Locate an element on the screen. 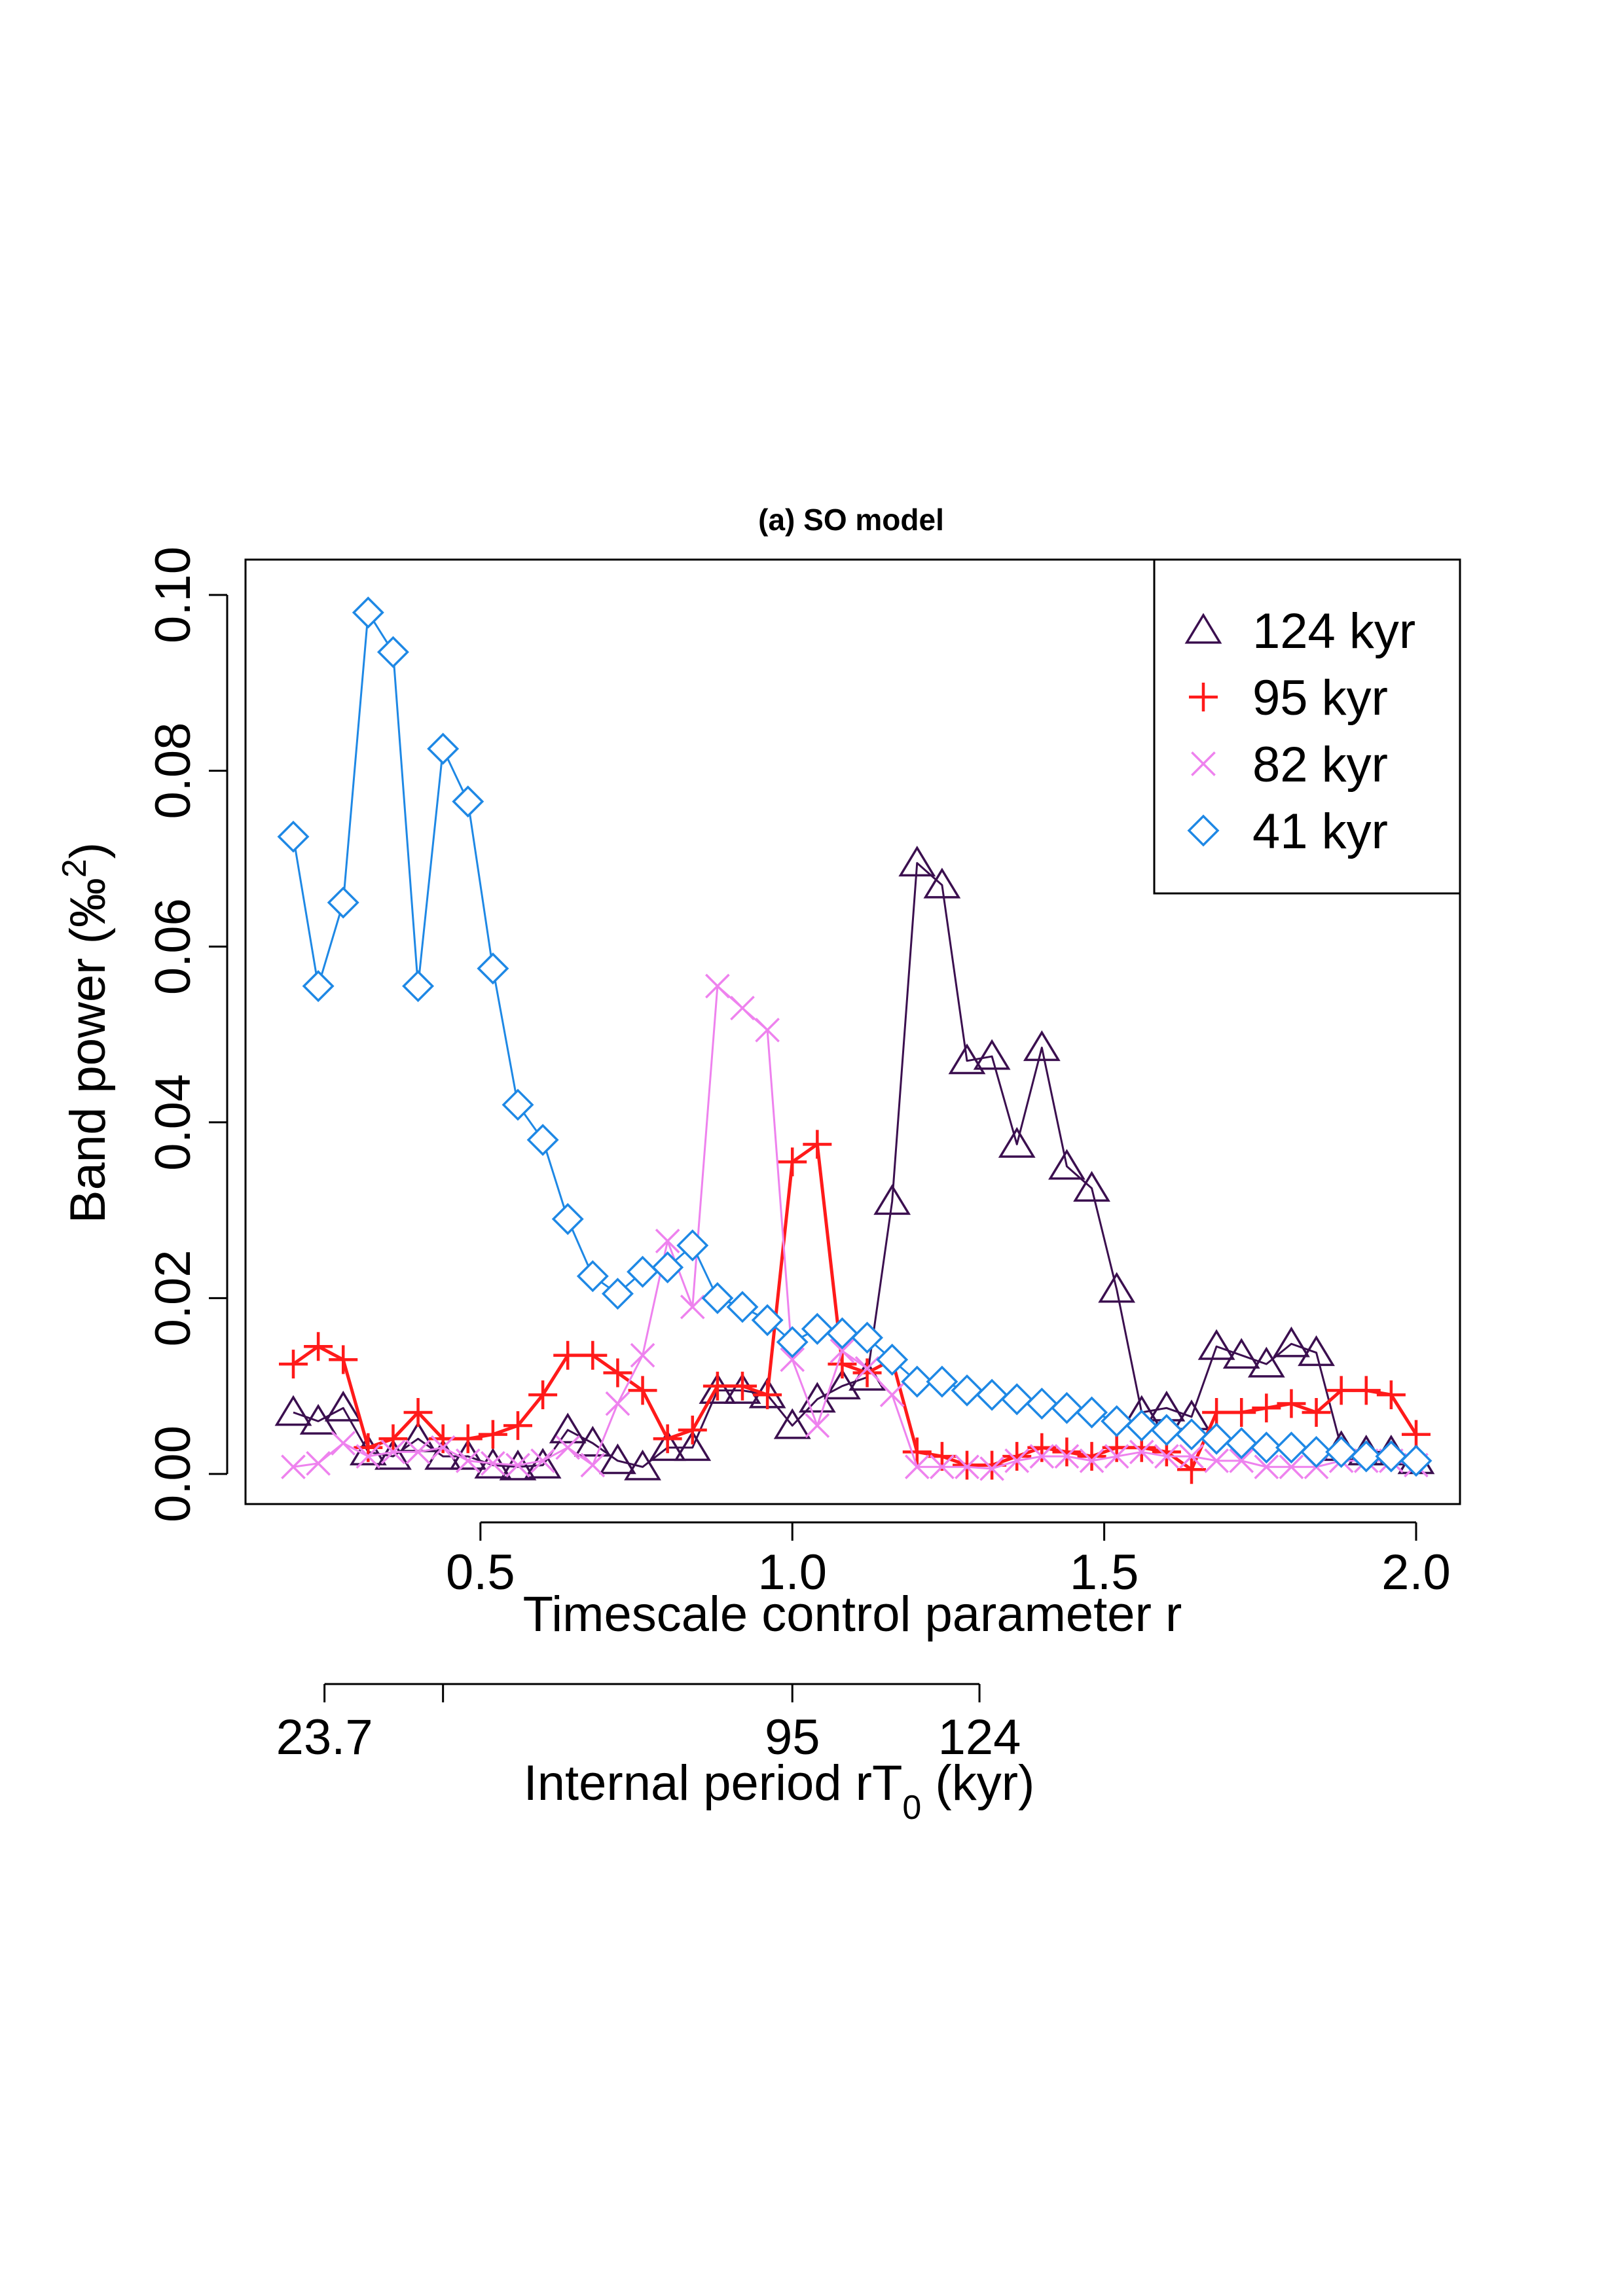 Image resolution: width=1623 pixels, height=2296 pixels. legend-marker-95-kyr is located at coordinates (1203, 697).